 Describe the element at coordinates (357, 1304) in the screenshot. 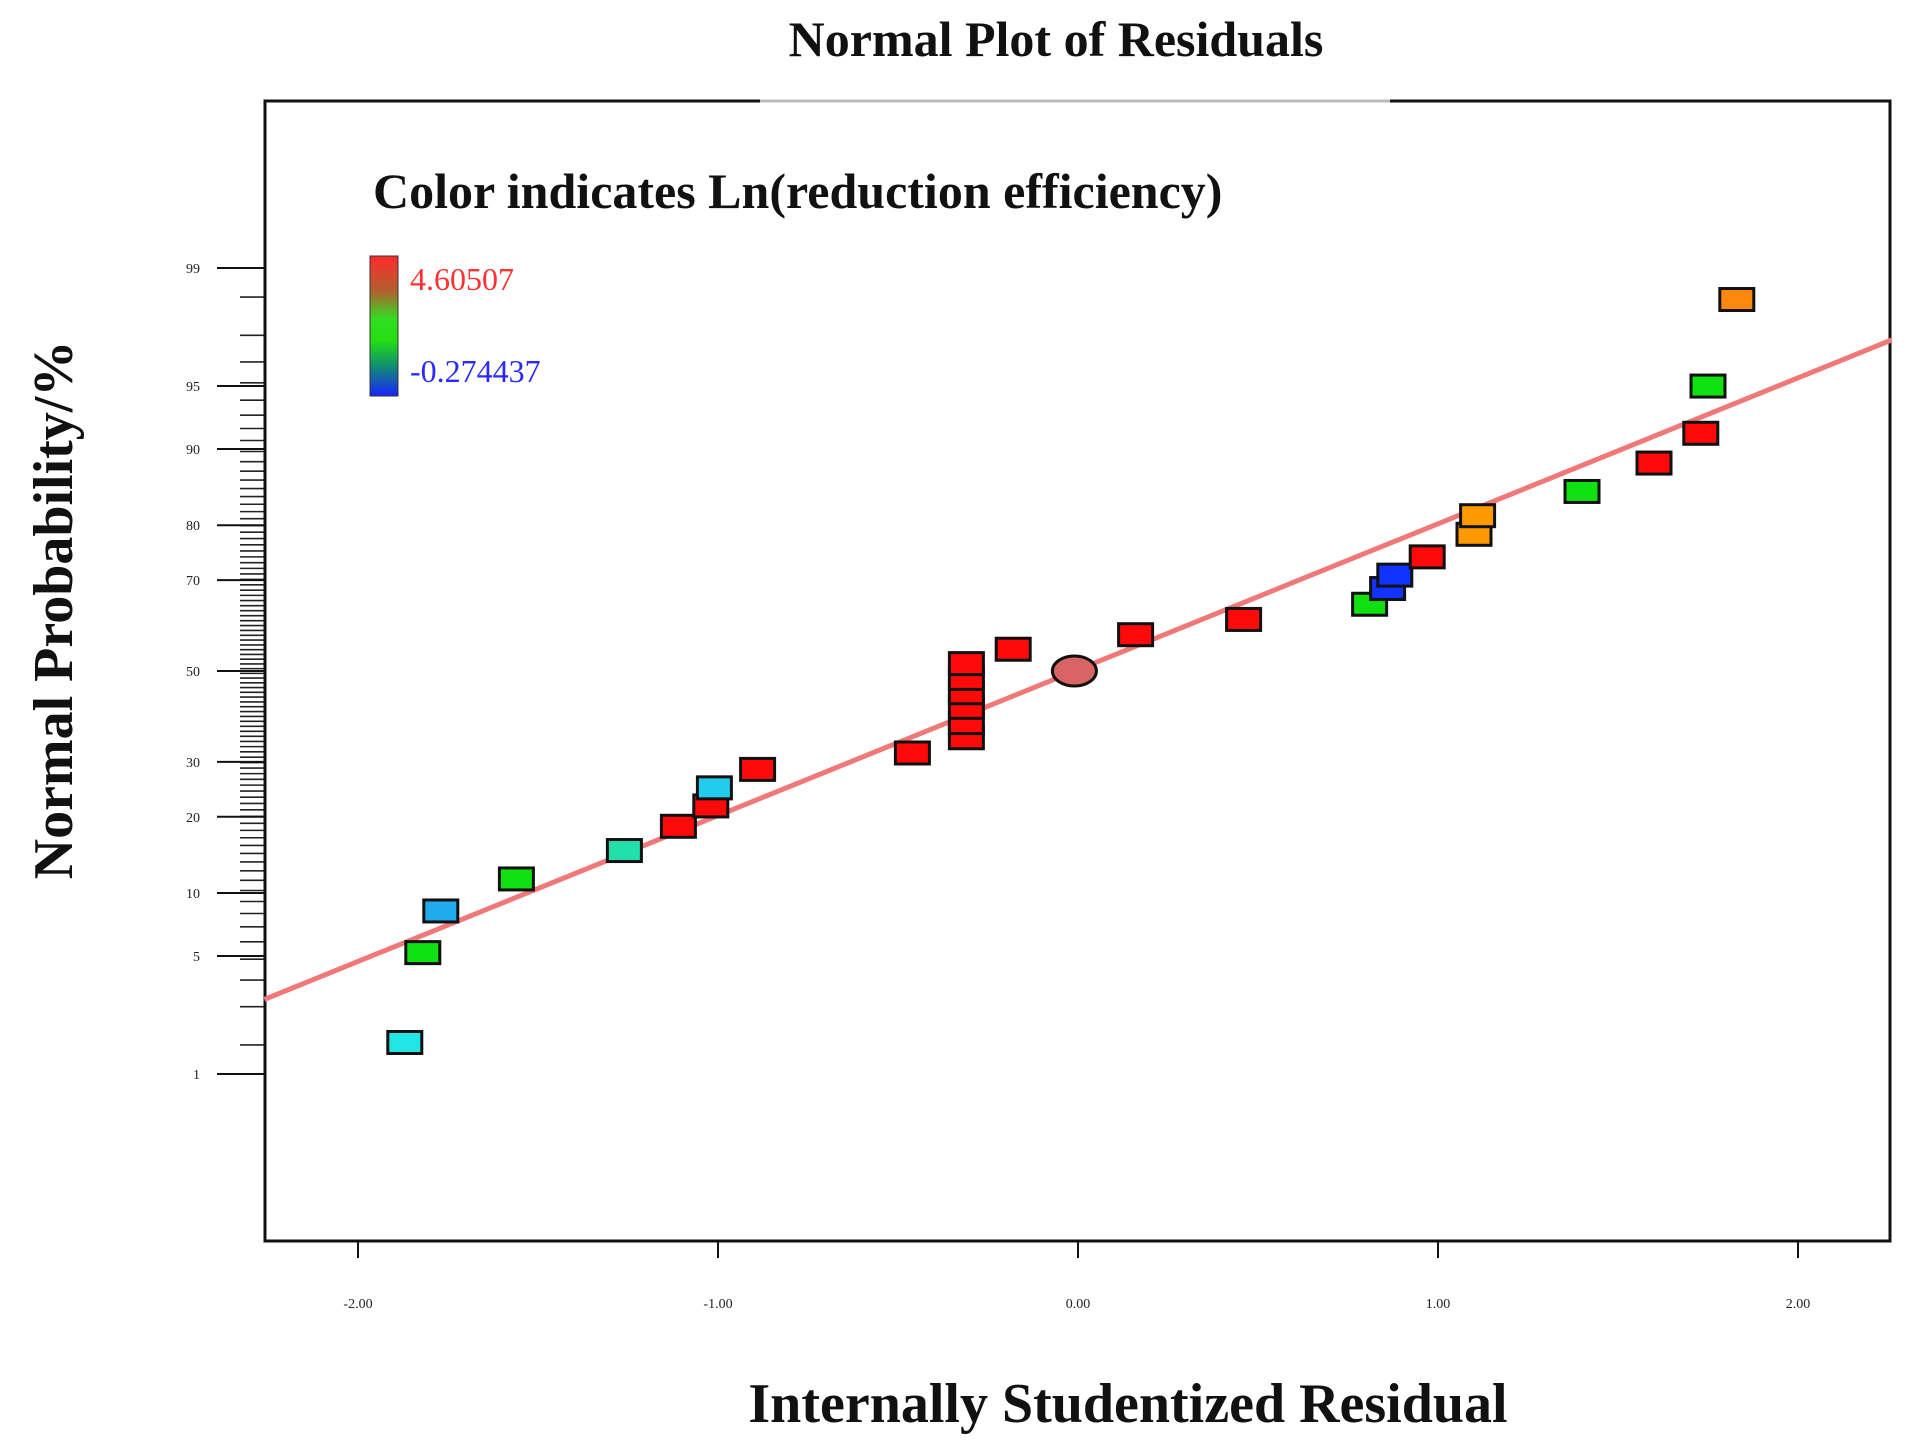

I see `x-tick-label: -2.00` at that location.